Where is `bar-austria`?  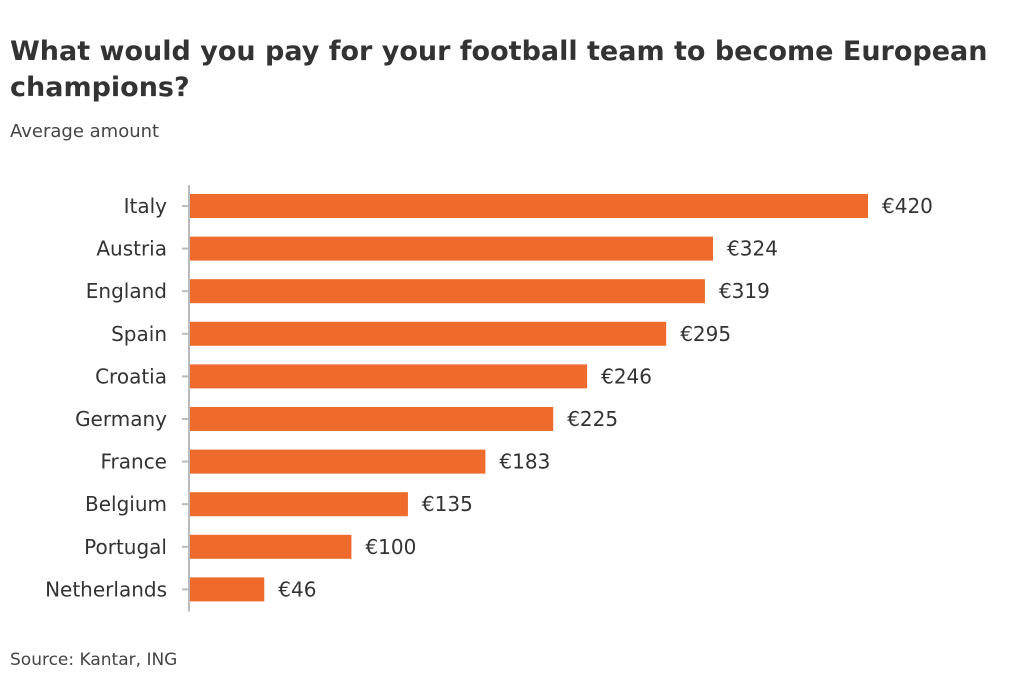
bar-austria is located at coordinates (452, 248).